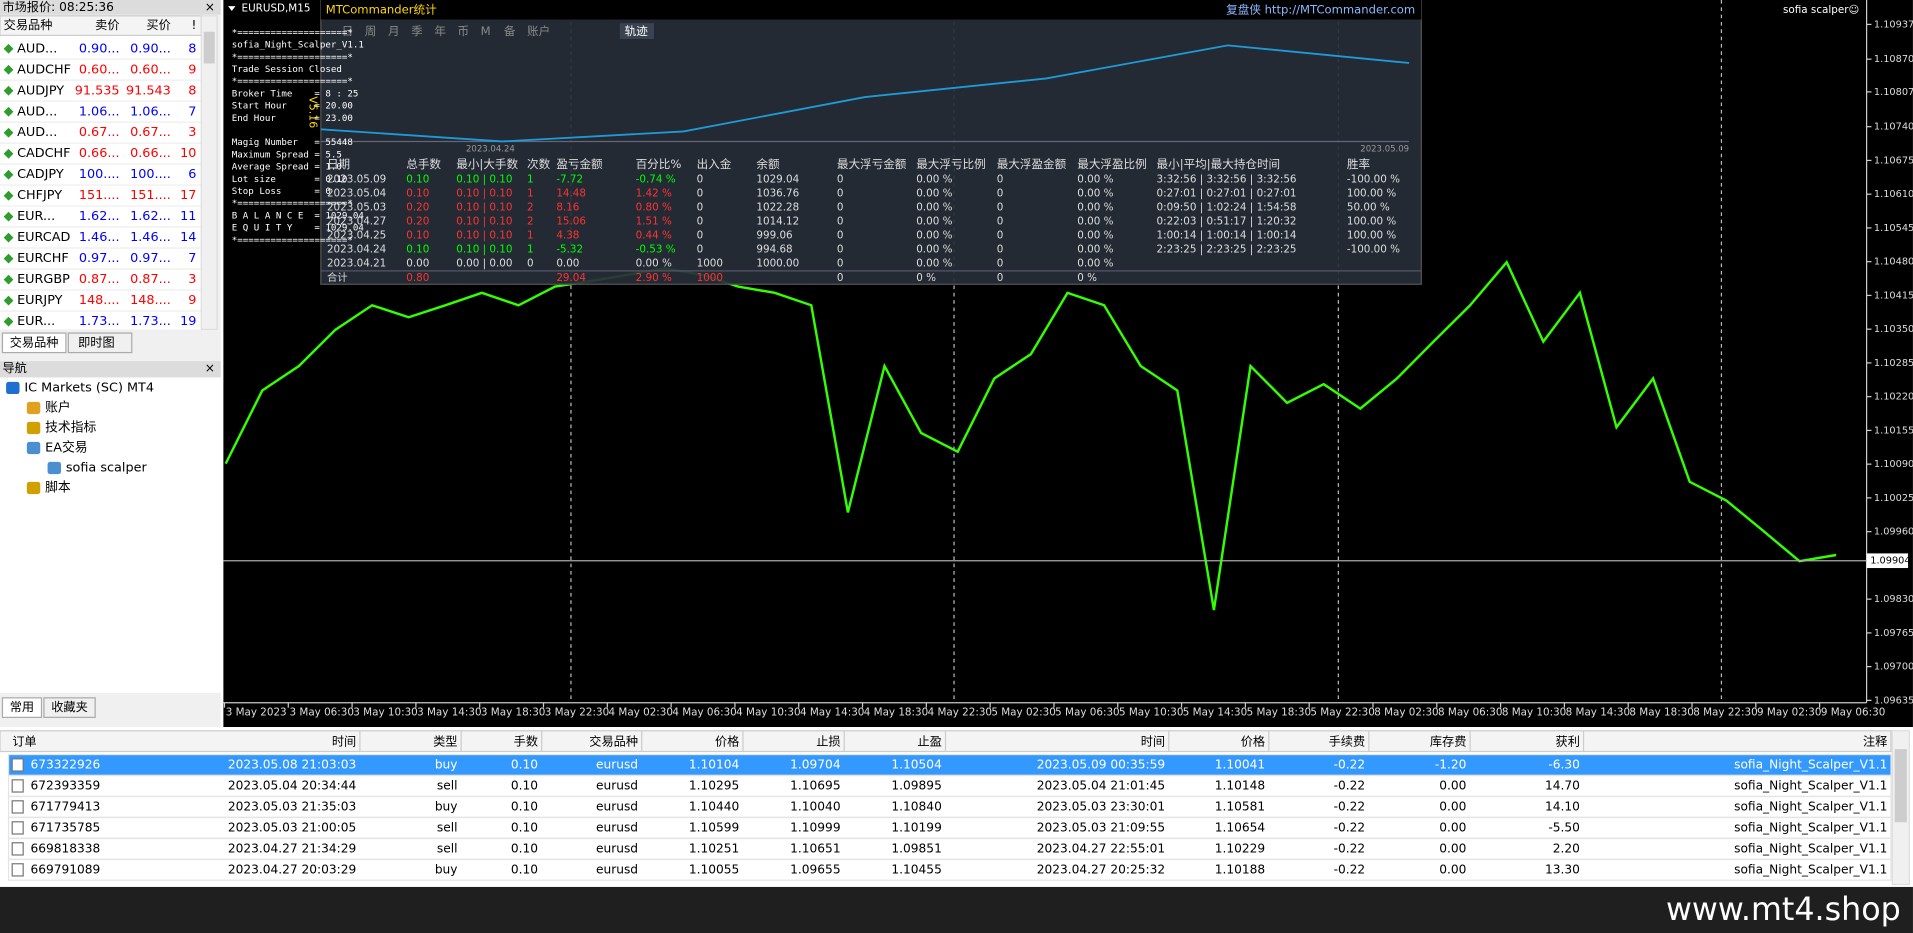 This screenshot has width=1913, height=933. I want to click on titlebar, so click(110, 7).